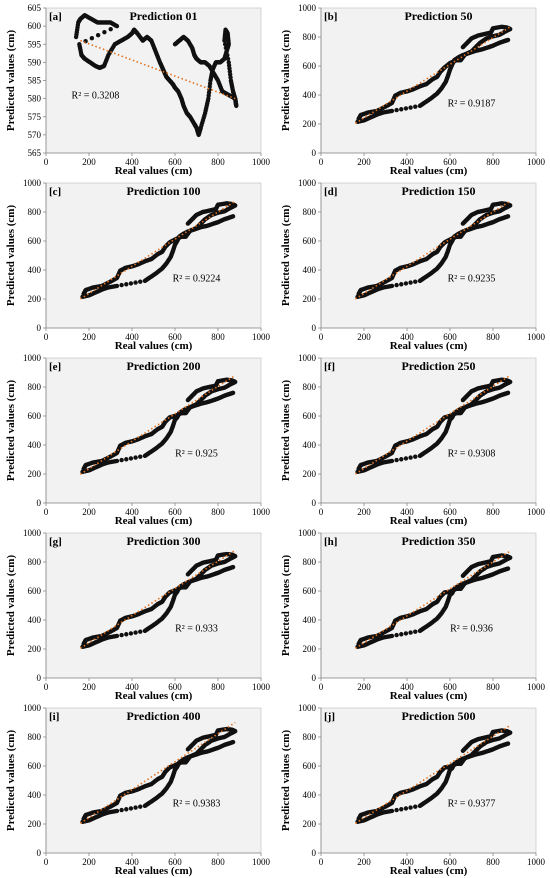 This screenshot has height=878, width=550. I want to click on panel-label: [f], so click(329, 367).